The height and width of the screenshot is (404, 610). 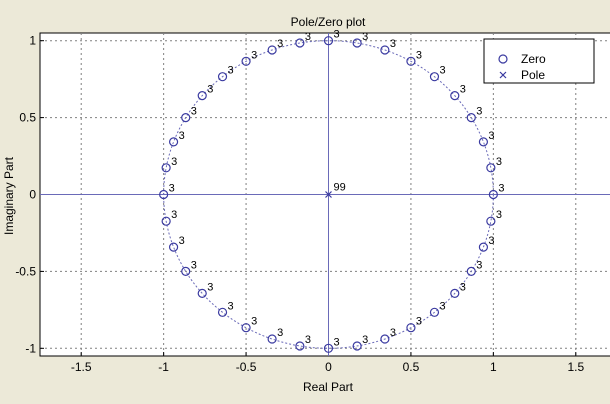 What do you see at coordinates (328, 22) in the screenshot?
I see `chart-title: Pole/Zero plot` at bounding box center [328, 22].